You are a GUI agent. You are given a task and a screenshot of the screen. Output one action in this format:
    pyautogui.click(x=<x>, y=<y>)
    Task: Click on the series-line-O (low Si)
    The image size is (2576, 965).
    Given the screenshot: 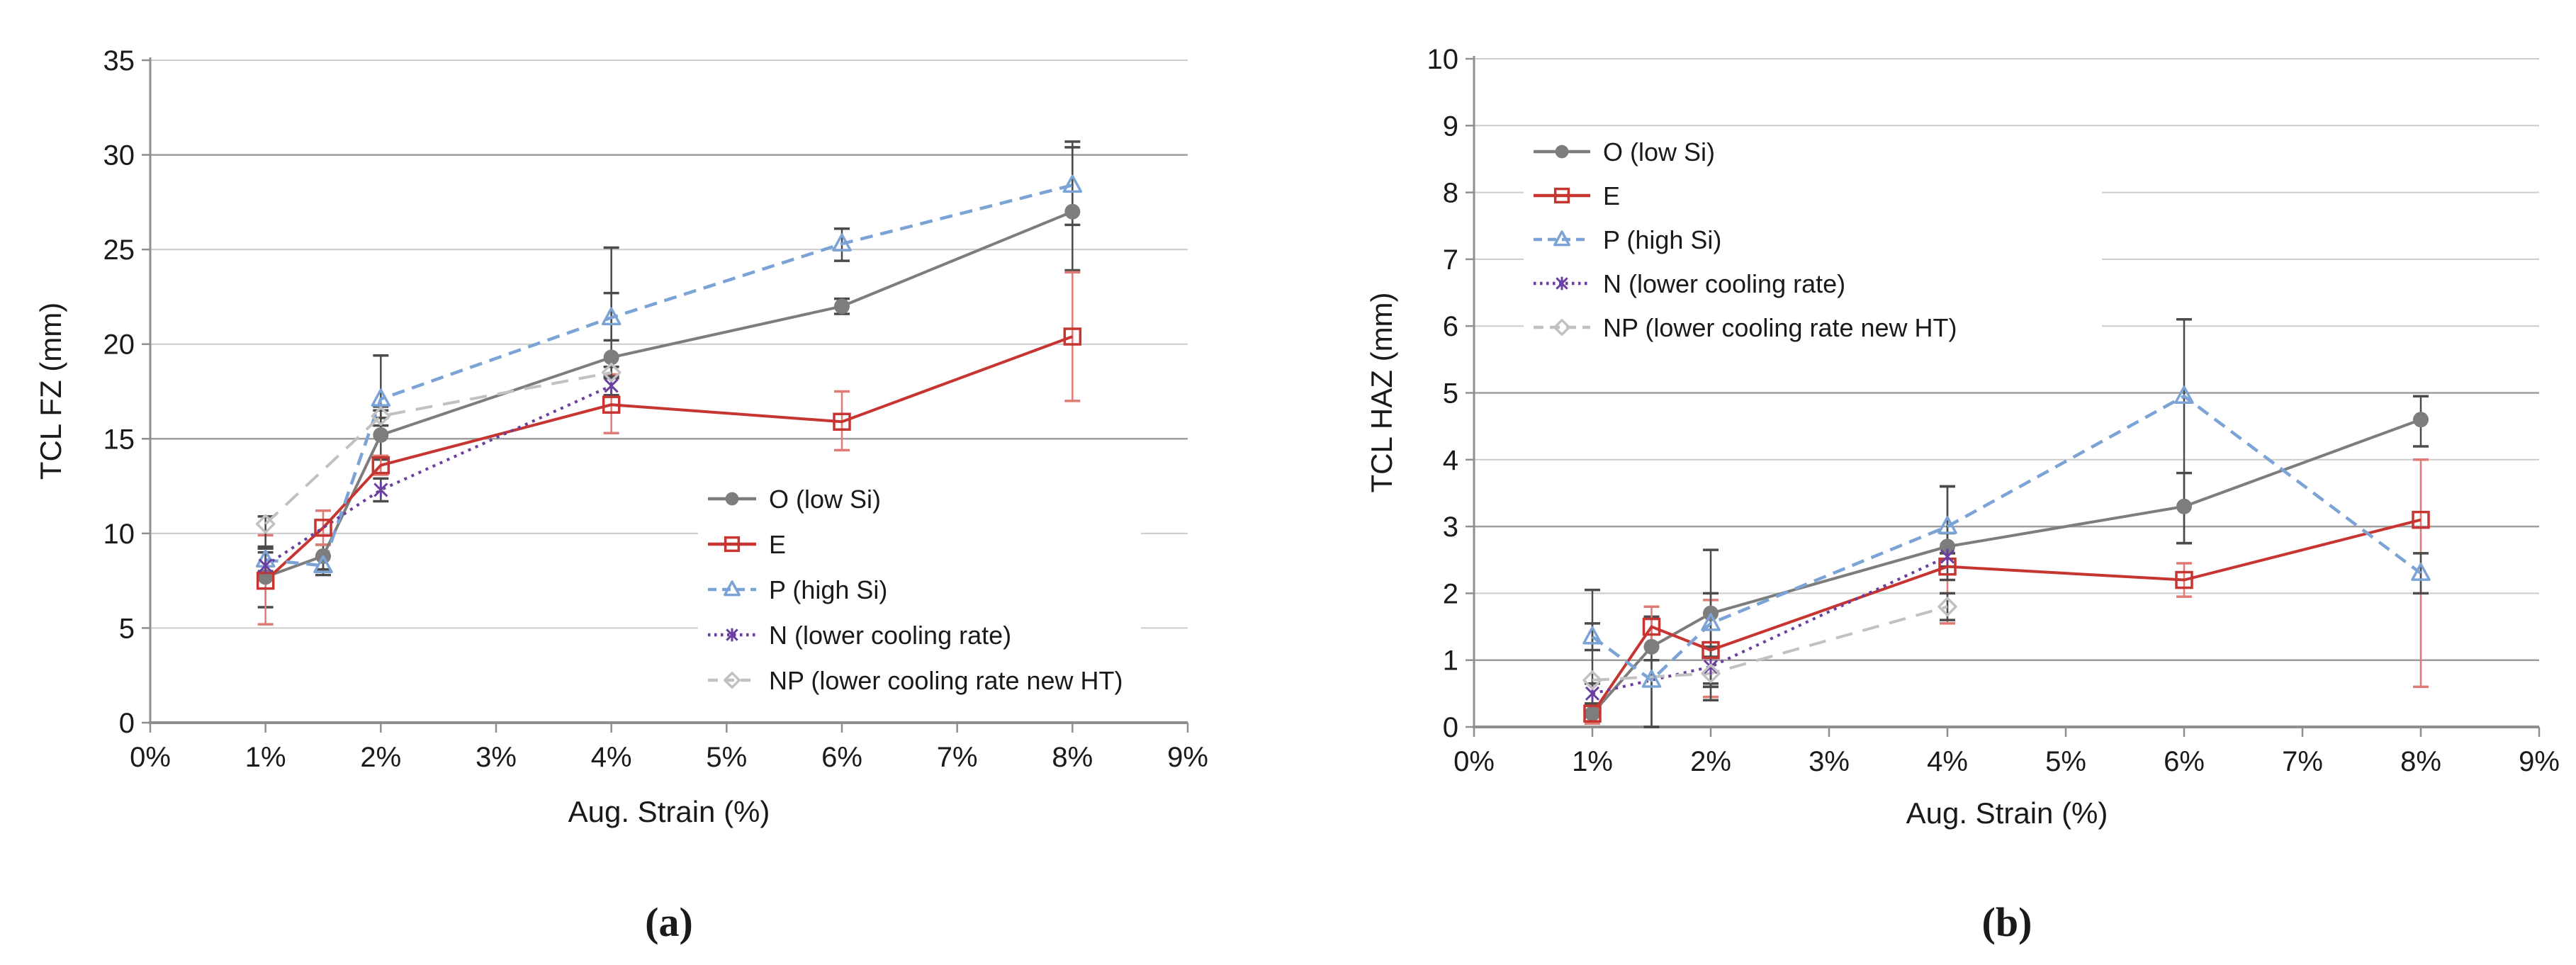 What is the action you would take?
    pyautogui.click(x=669, y=394)
    